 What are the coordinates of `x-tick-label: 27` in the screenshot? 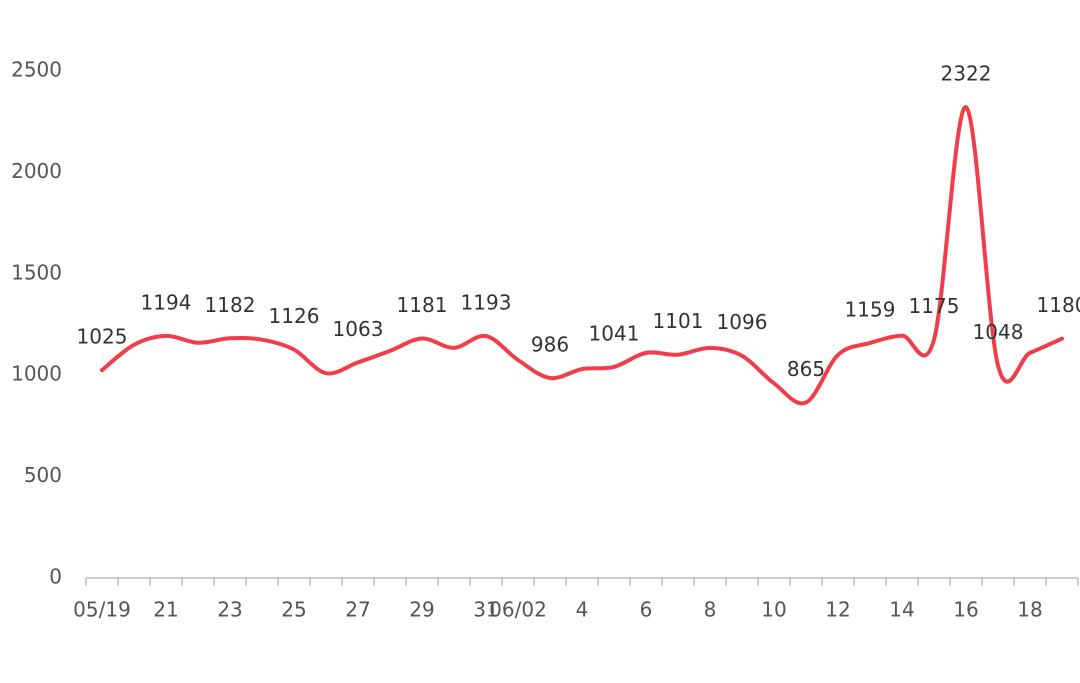 It's located at (357, 610).